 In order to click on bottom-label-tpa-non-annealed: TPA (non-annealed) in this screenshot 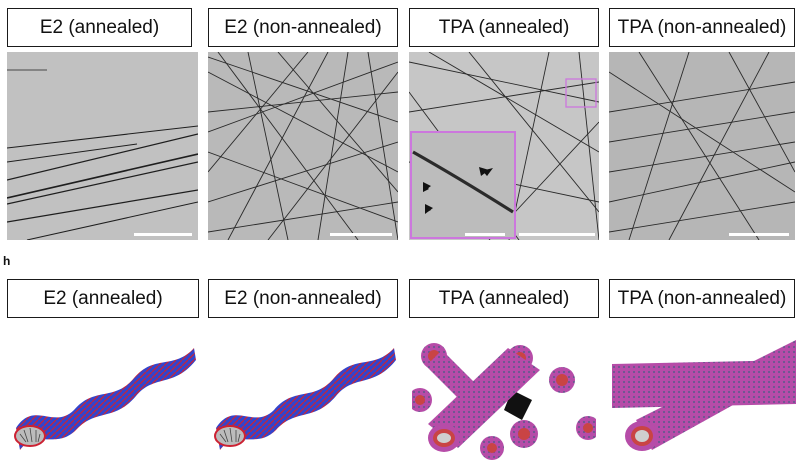, I will do `click(702, 298)`.